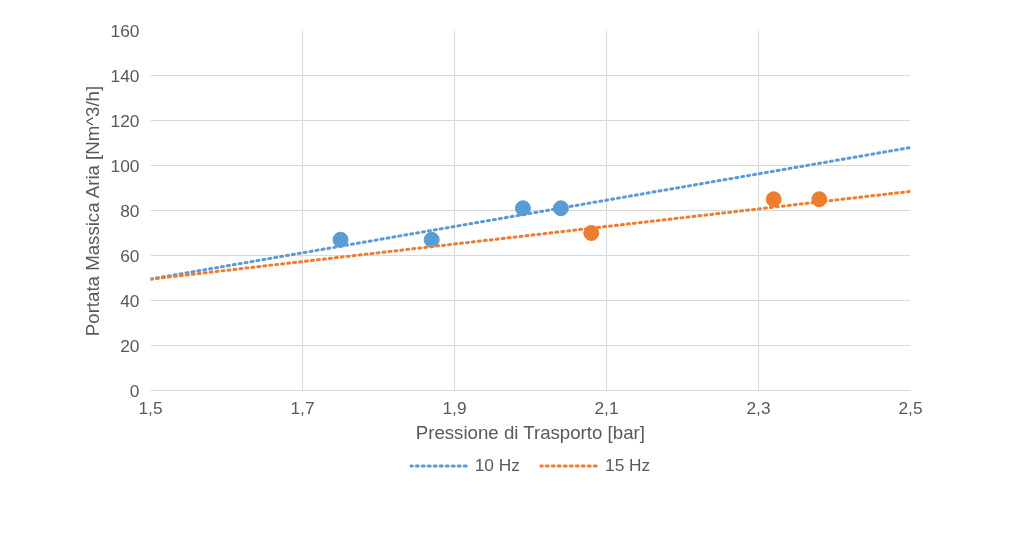 The image size is (1031, 553). Describe the element at coordinates (530, 432) in the screenshot. I see `x-axis-title: Pressione di Trasporto [bar]` at that location.